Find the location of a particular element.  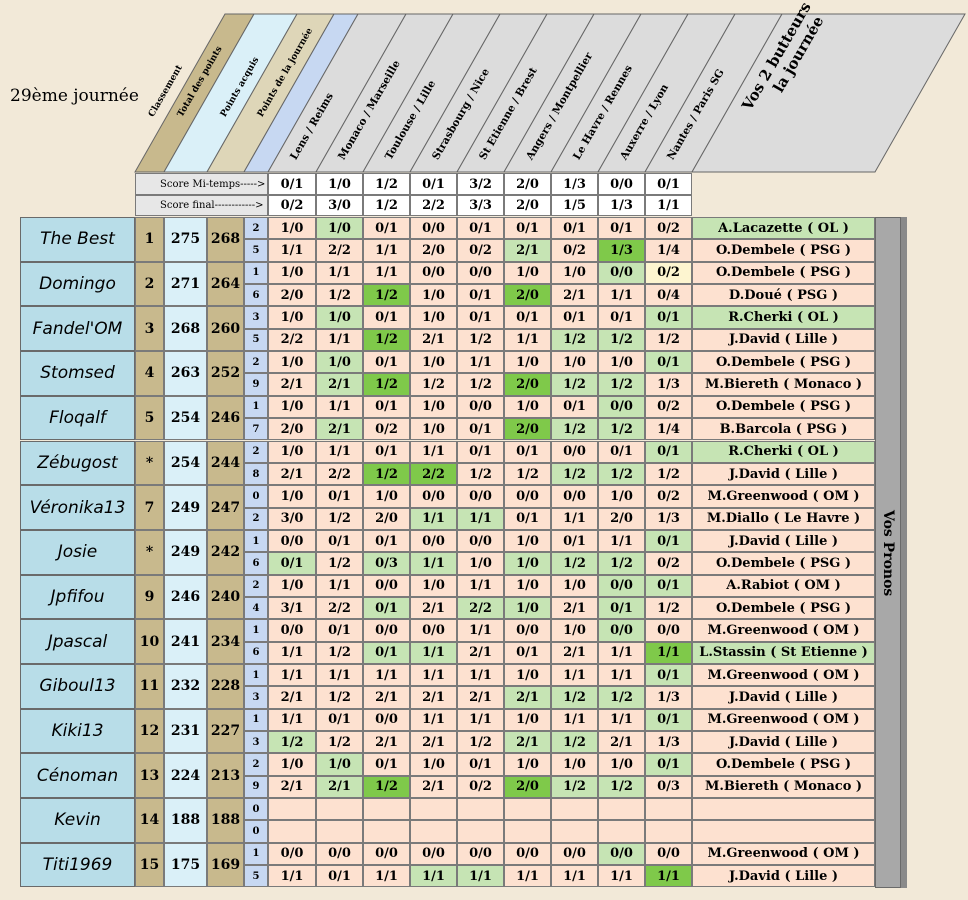

prono-cell: 1/4 is located at coordinates (668, 250).